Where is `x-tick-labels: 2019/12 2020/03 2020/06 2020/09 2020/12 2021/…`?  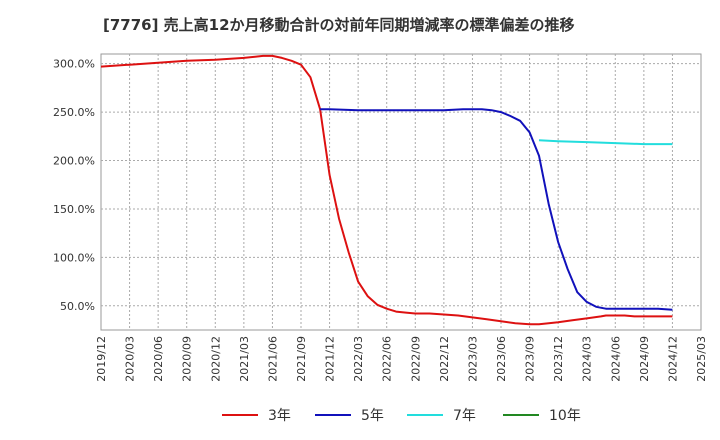 x-tick-labels: 2019/12 2020/03 2020/06 2020/09 2020/12 2021/… is located at coordinates (401, 359).